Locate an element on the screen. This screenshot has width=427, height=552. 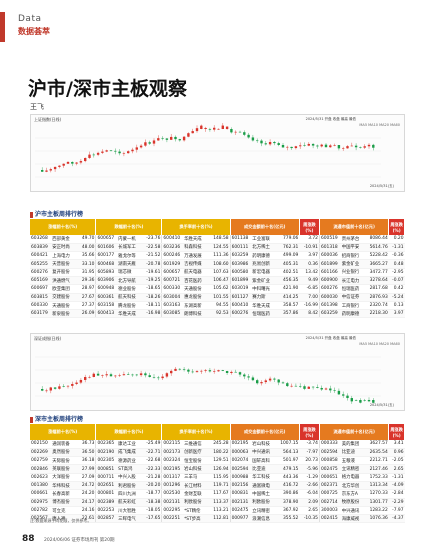
table-cell: 湖南天雁 is located at coordinates (130, 264).